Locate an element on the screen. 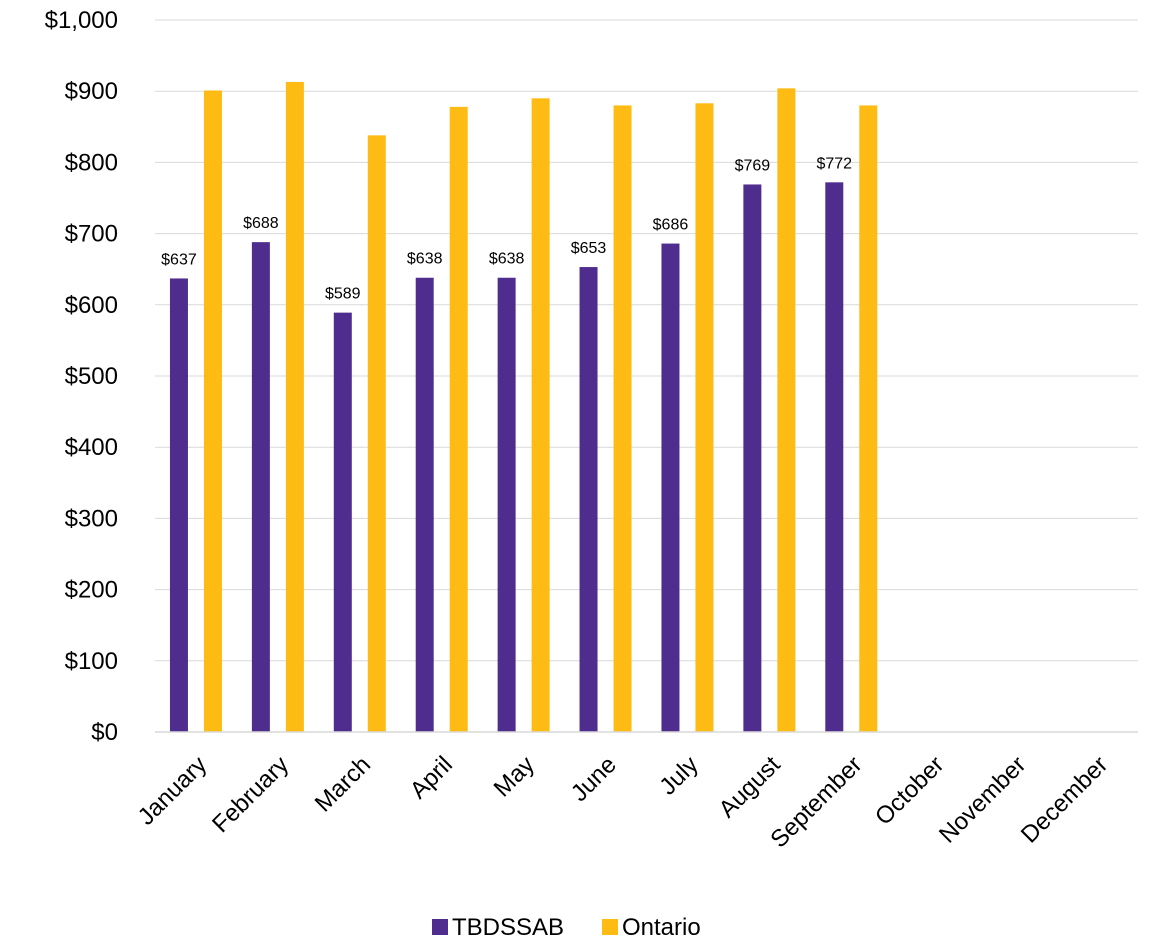  x-tick-label: February is located at coordinates (250, 794).